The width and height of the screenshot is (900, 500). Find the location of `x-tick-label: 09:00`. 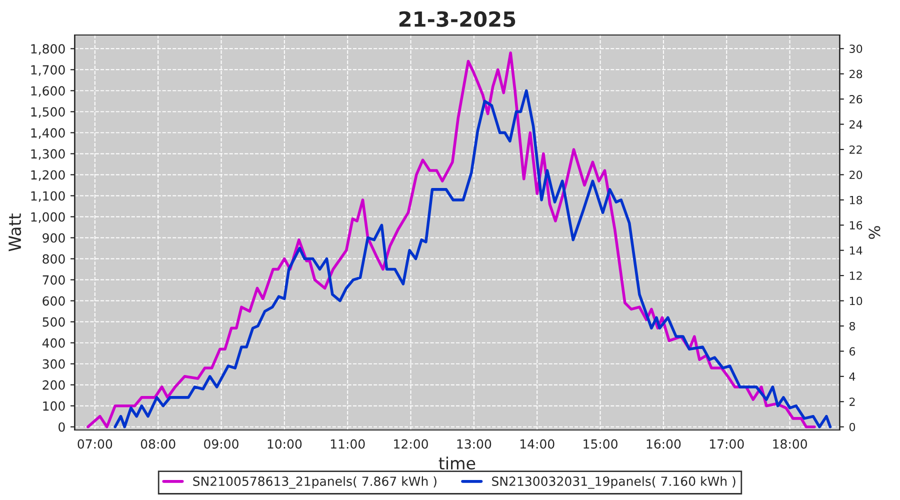

x-tick-label: 09:00 is located at coordinates (221, 444).